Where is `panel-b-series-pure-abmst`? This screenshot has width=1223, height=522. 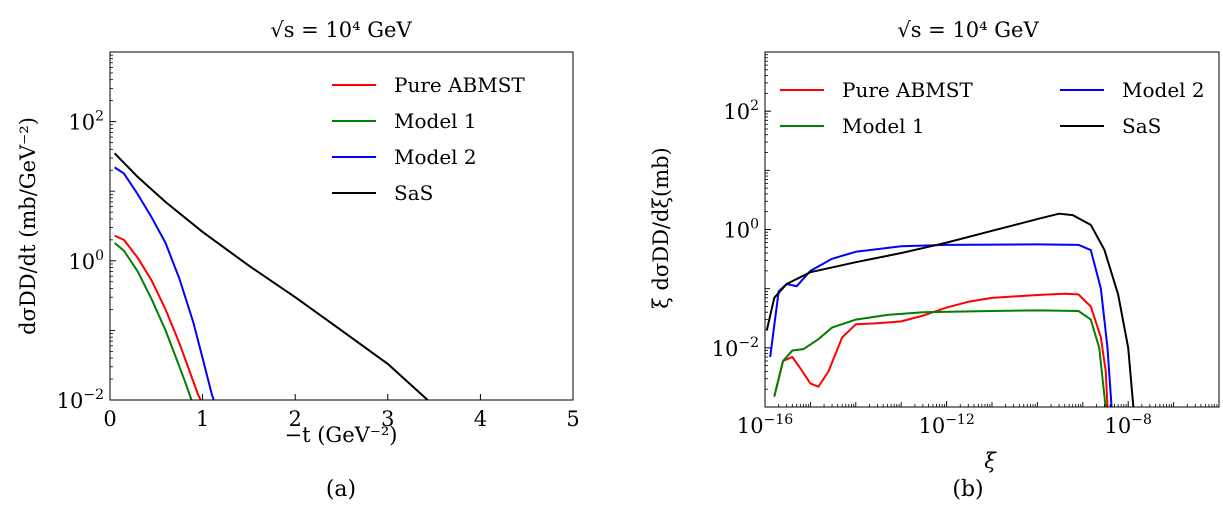 panel-b-series-pure-abmst is located at coordinates (941, 349).